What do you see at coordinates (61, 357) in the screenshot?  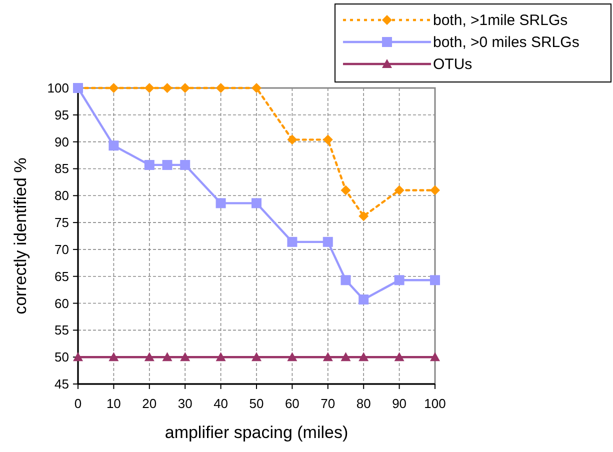 I see `y-tick-label: 50` at bounding box center [61, 357].